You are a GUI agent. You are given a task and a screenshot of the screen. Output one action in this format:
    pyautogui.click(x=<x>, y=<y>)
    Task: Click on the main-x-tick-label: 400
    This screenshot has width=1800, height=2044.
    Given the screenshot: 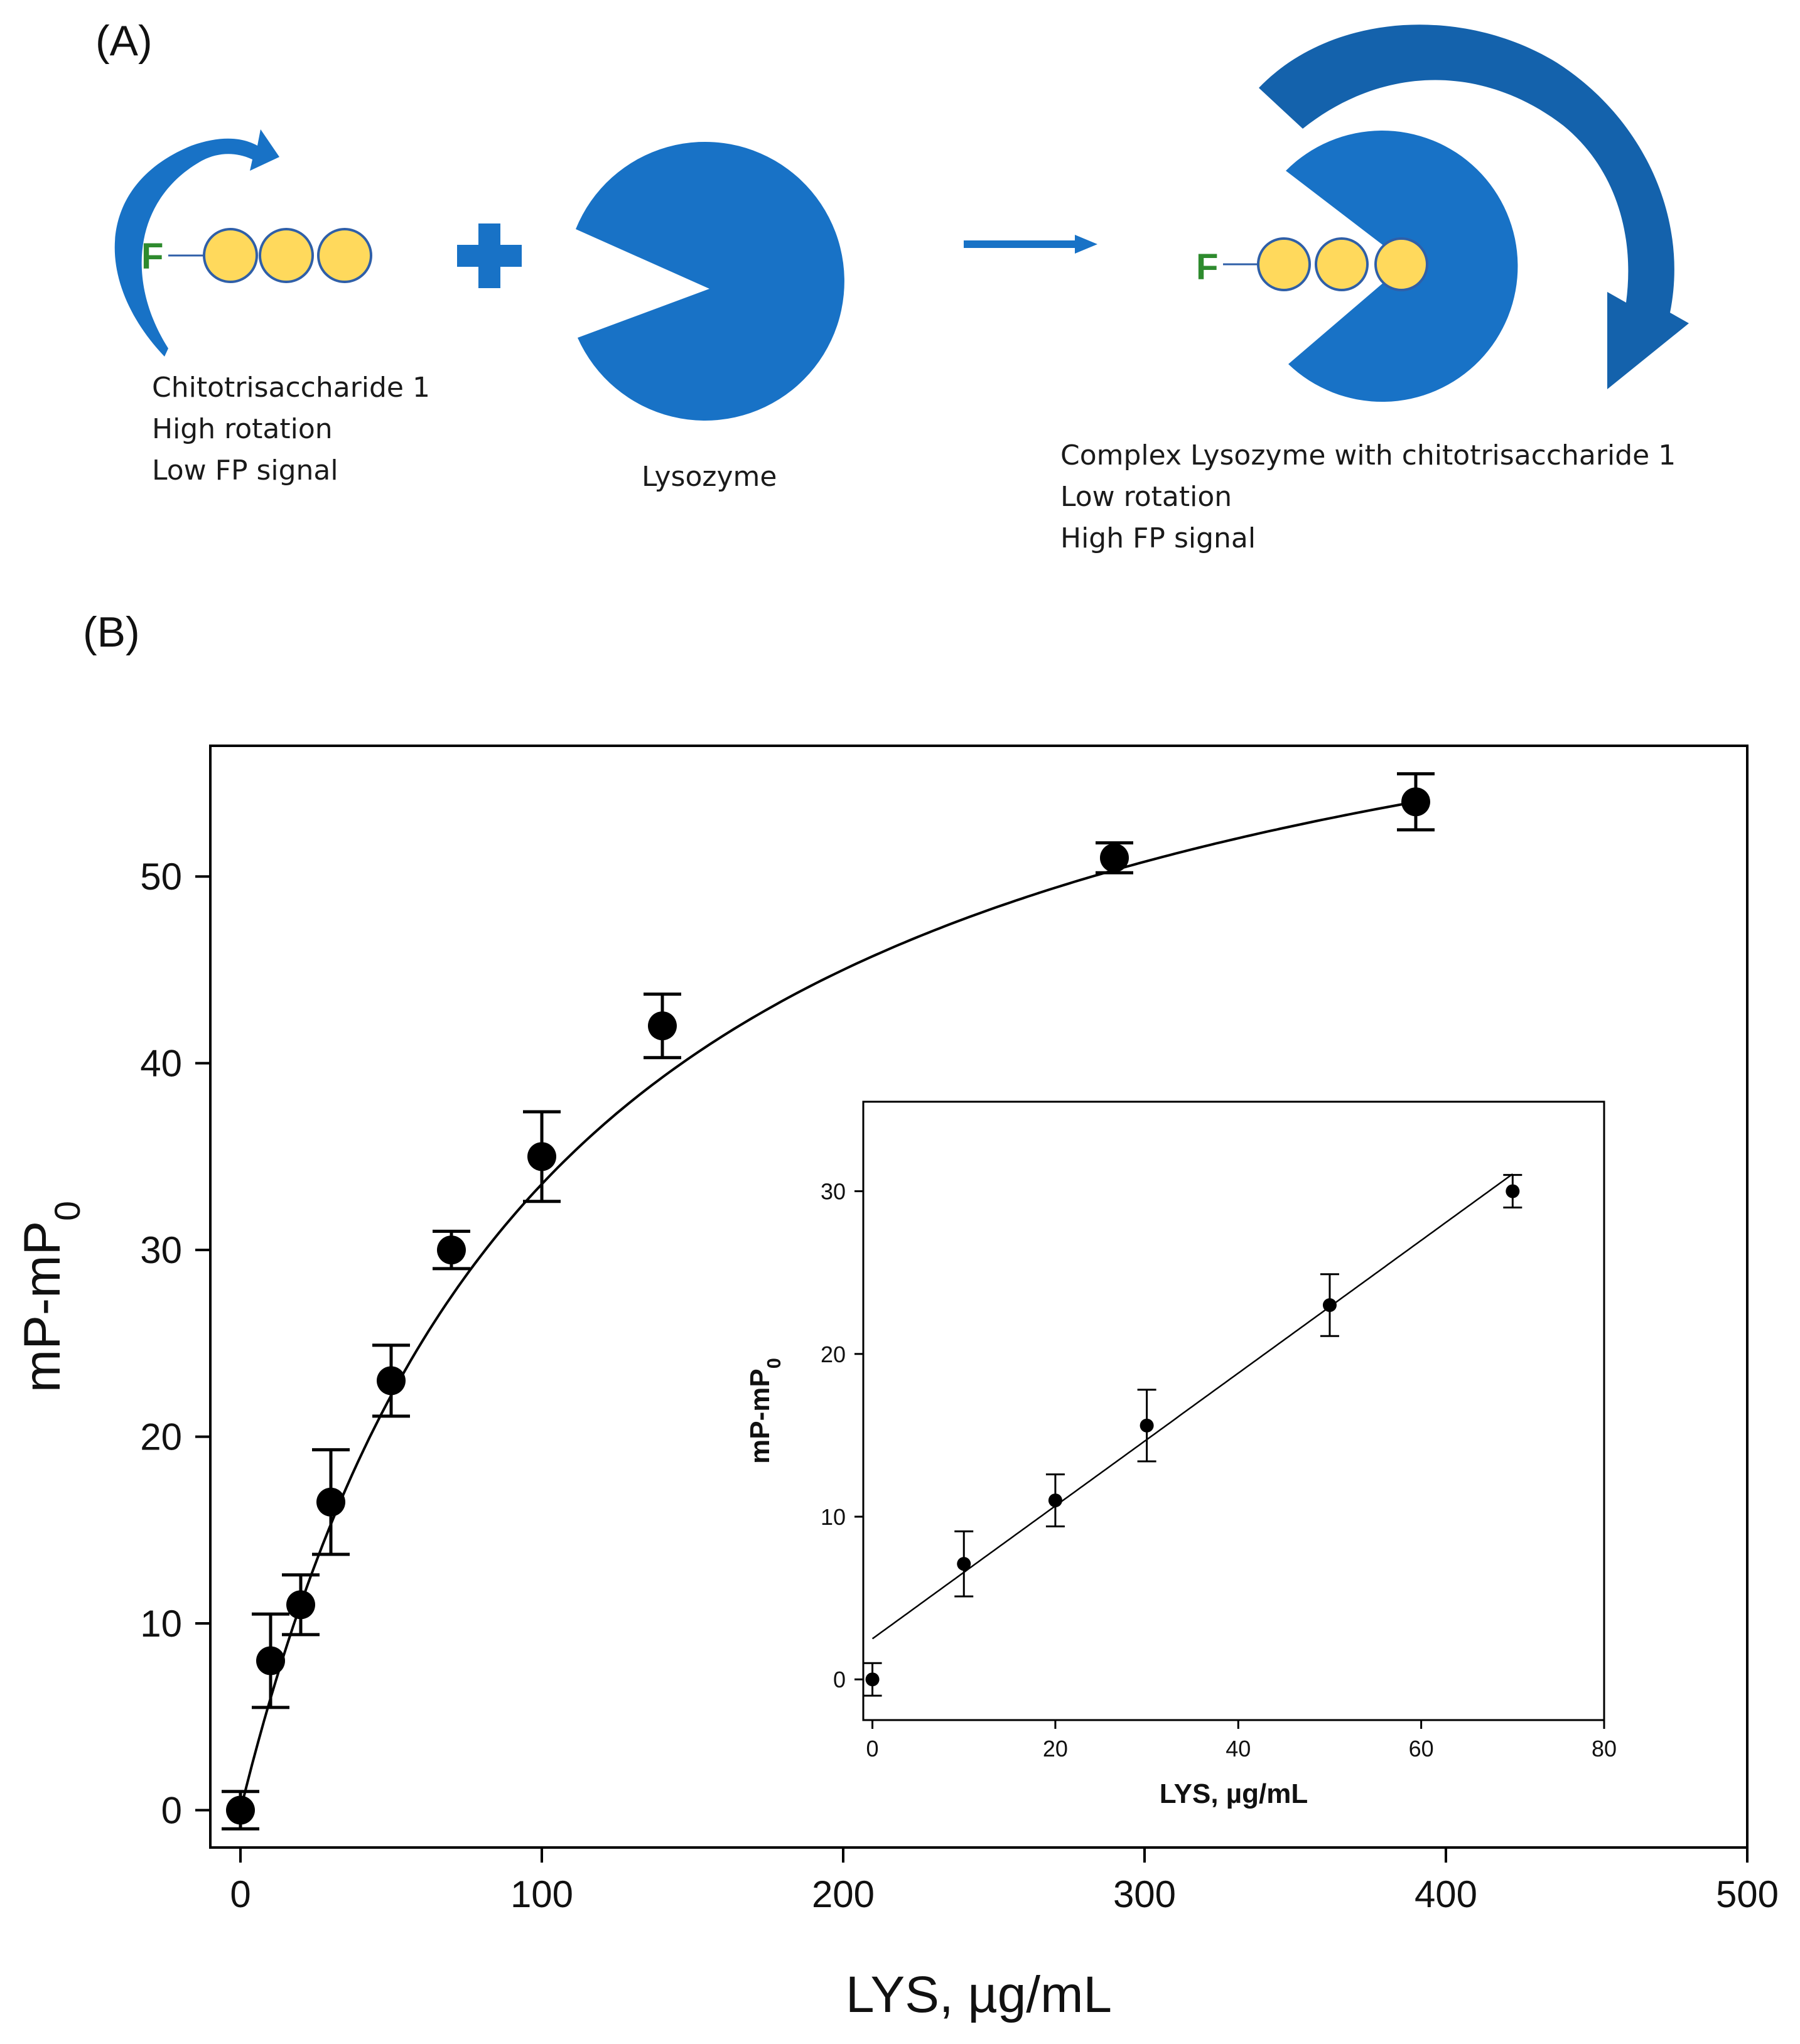 What is the action you would take?
    pyautogui.click(x=1446, y=1894)
    